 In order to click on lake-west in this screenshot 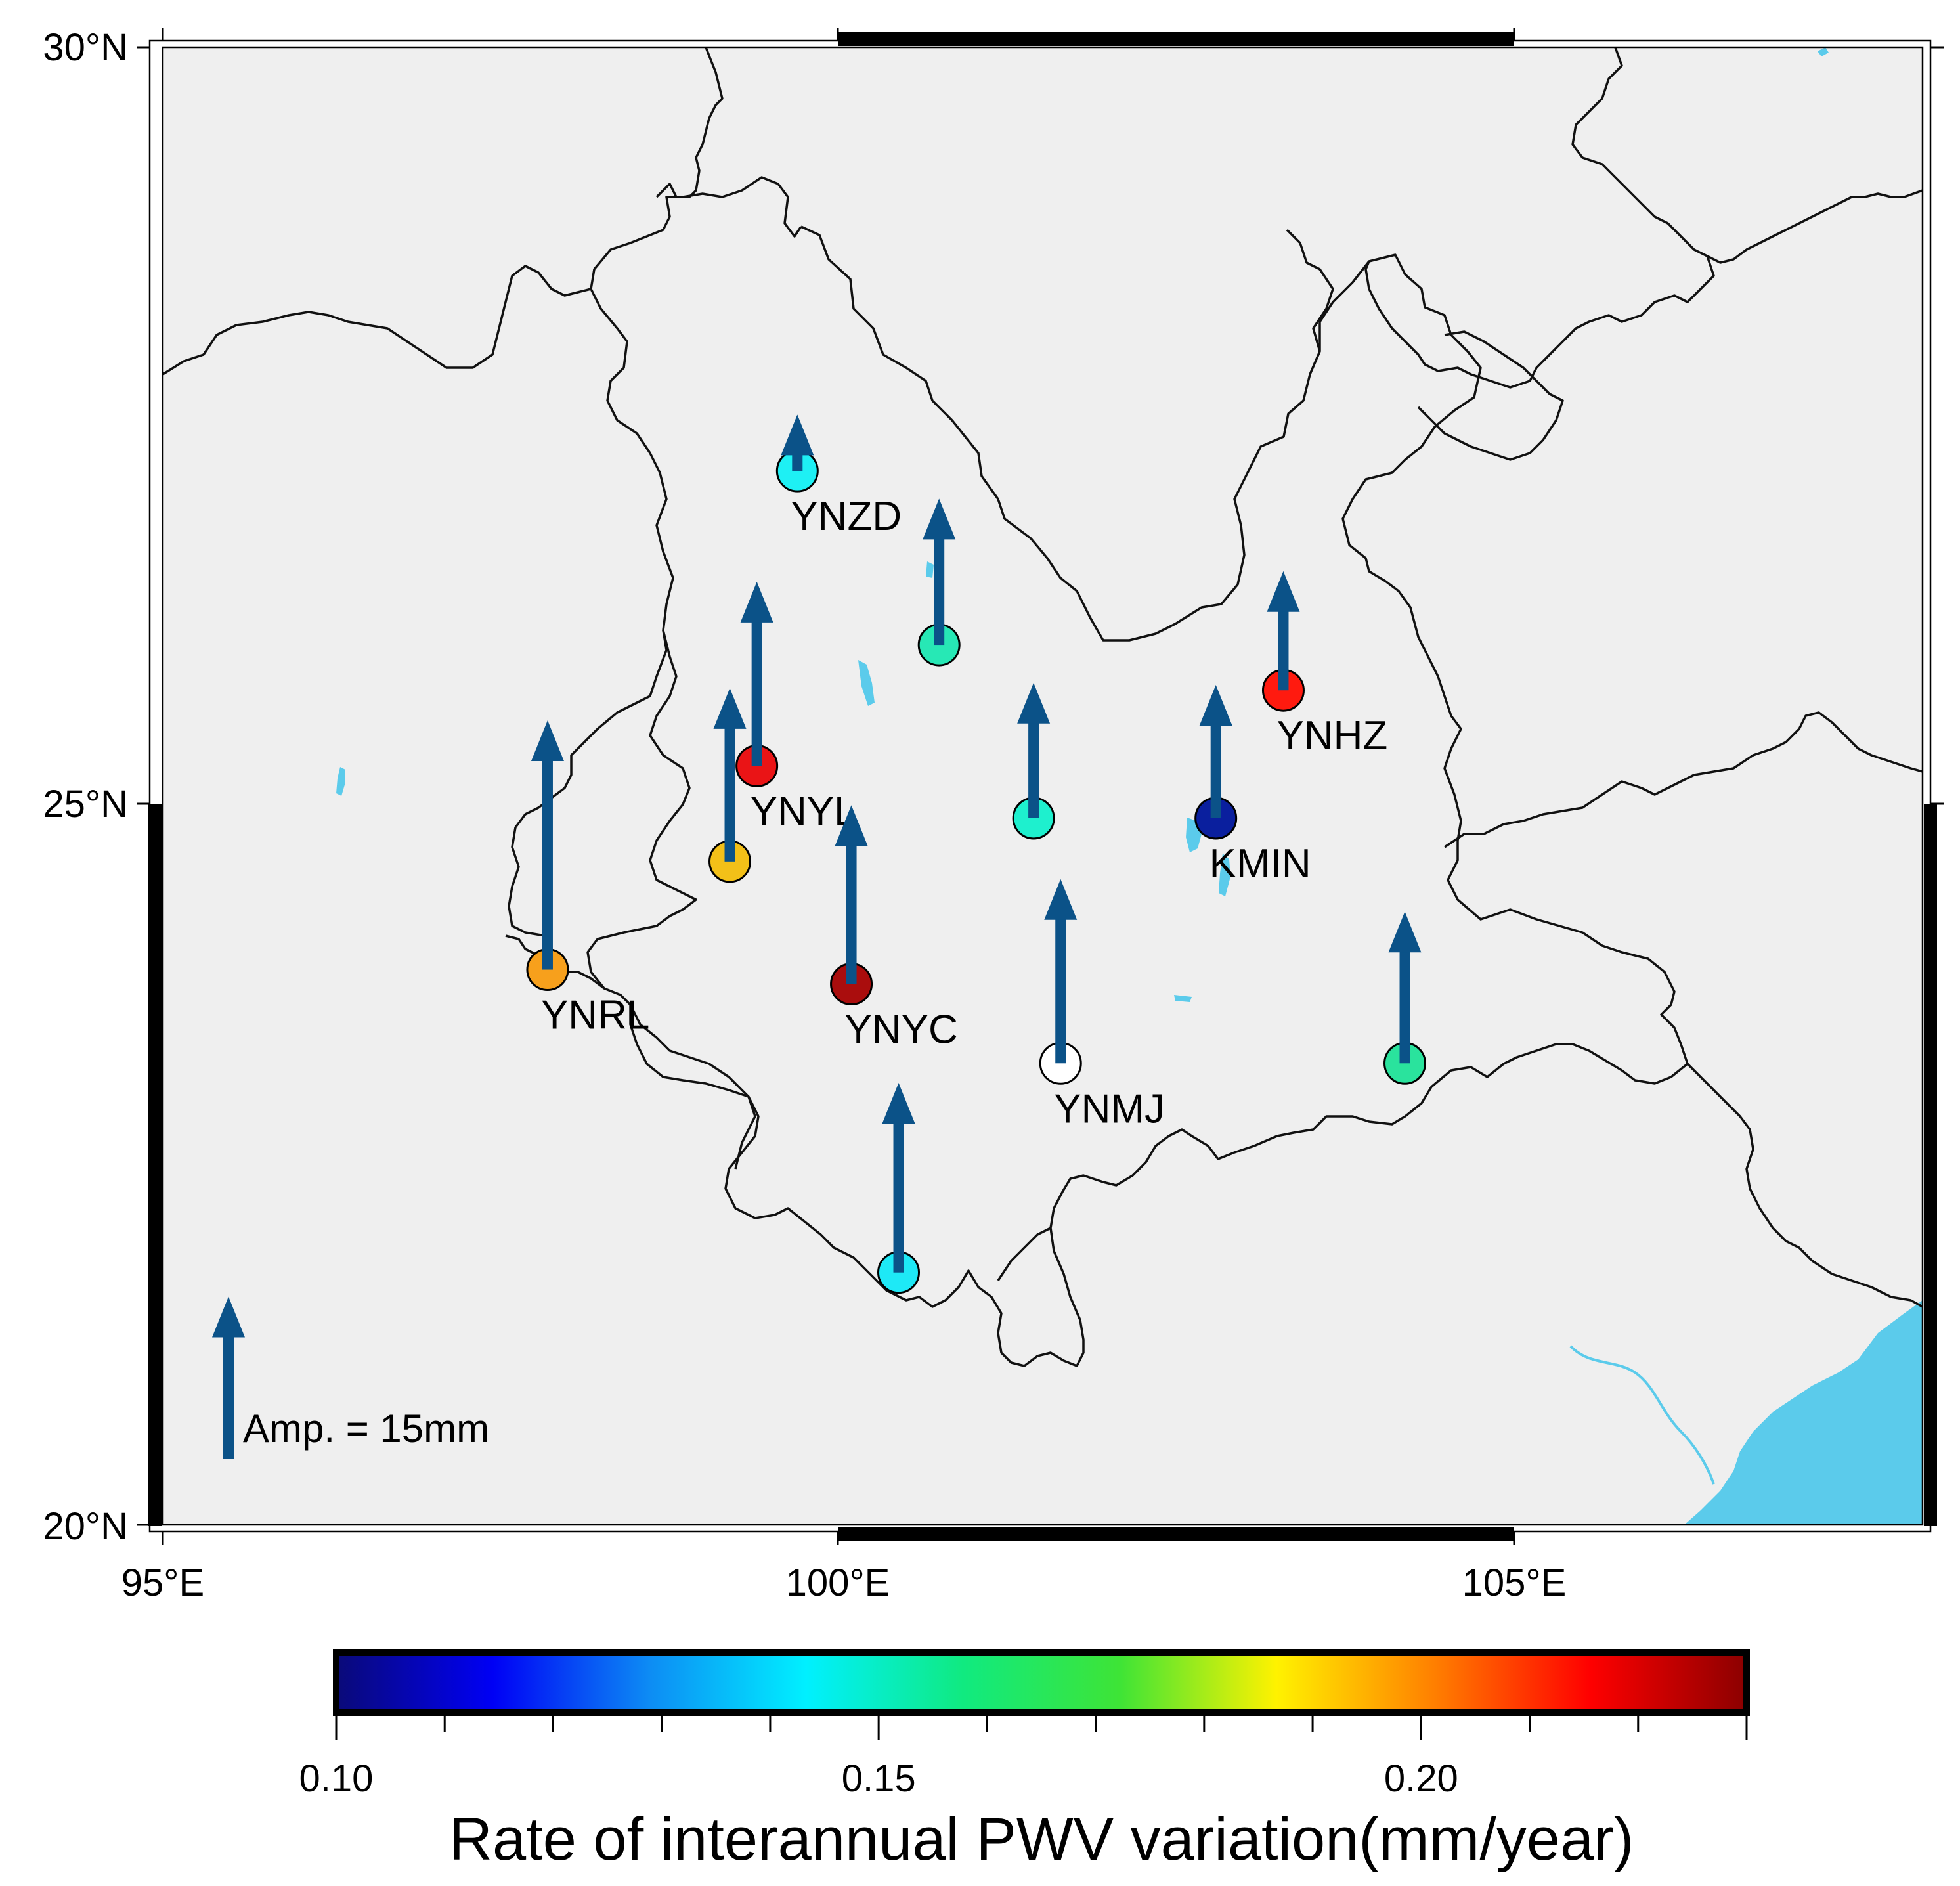, I will do `click(341, 781)`.